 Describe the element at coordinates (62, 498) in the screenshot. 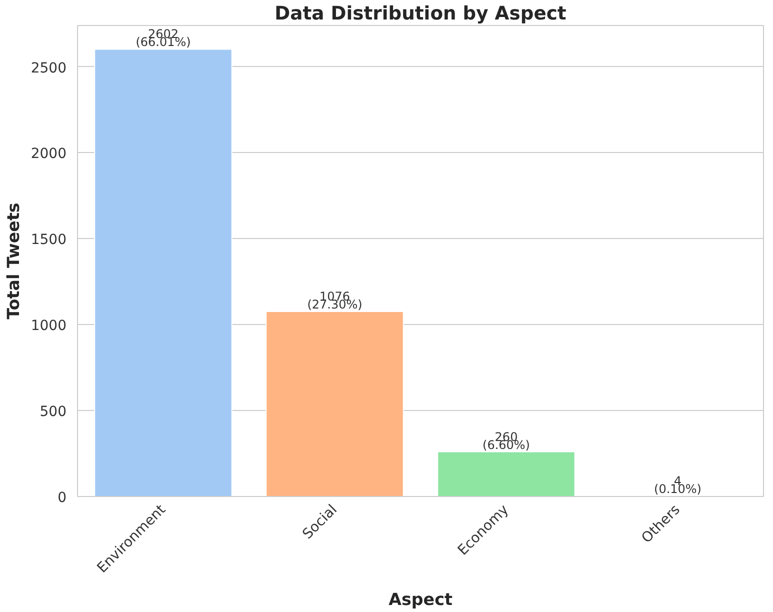

I see `y-tick-label: 0` at that location.